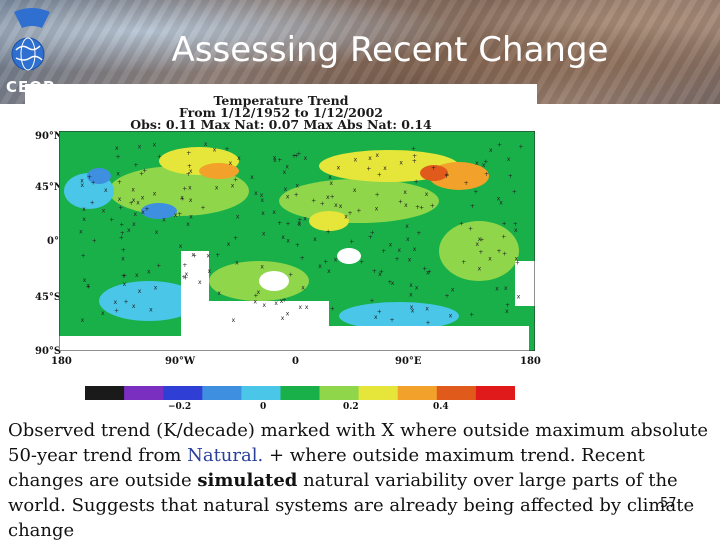 This screenshot has height=543, width=720. What do you see at coordinates (48, 297) in the screenshot?
I see `lat-label: 45°S` at bounding box center [48, 297].